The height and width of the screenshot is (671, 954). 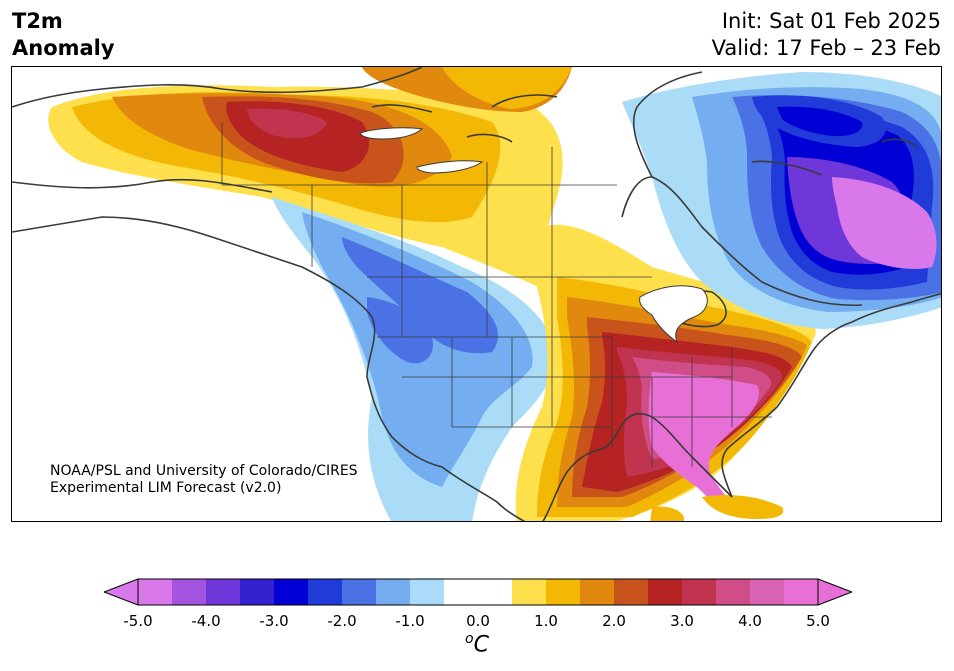 I want to click on title-variable-qualifier: Anomaly, so click(x=63, y=48).